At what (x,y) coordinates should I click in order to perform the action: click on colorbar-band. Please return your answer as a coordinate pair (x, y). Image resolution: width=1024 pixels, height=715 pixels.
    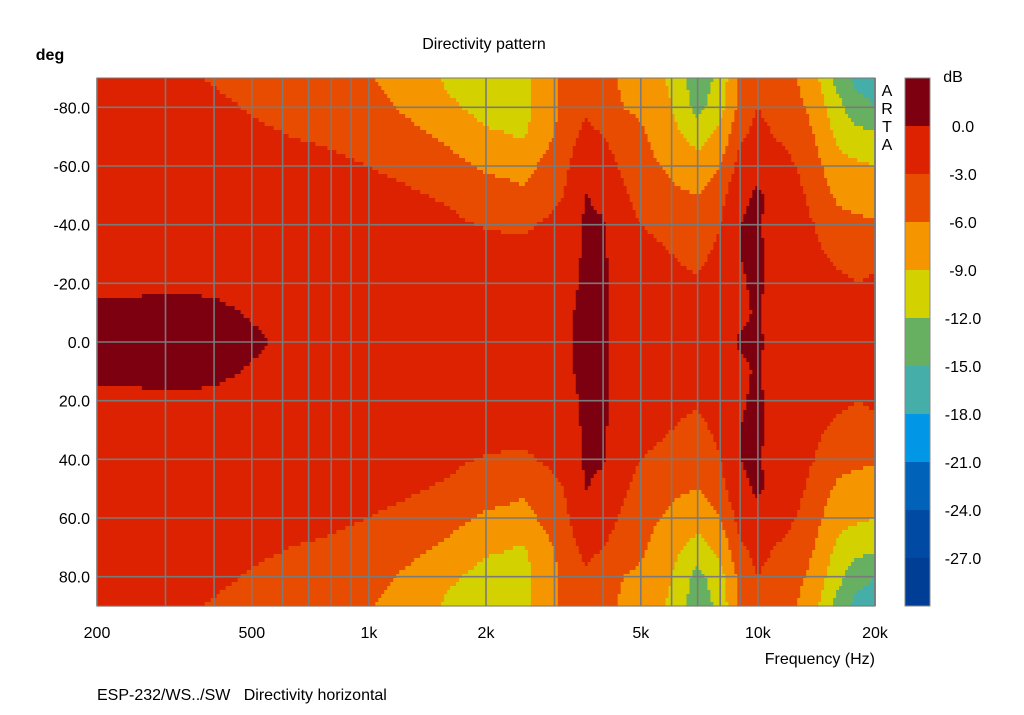
    Looking at the image, I should click on (917, 342).